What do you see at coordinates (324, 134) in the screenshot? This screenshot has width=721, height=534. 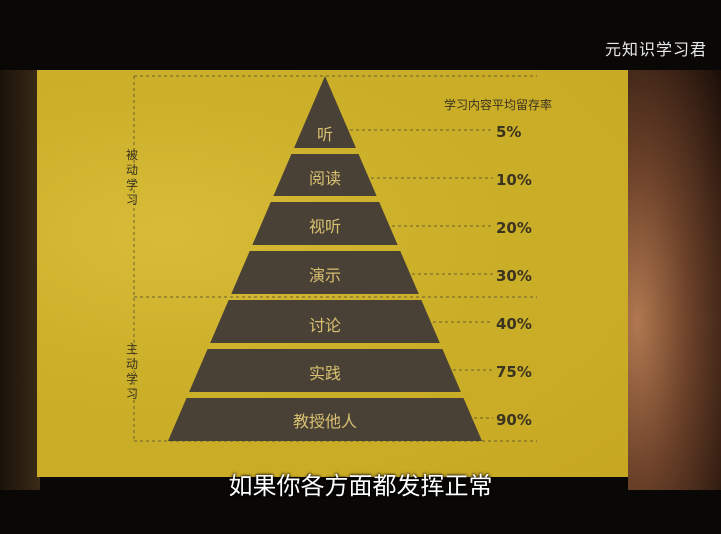 I see `tier-label-0: 听` at bounding box center [324, 134].